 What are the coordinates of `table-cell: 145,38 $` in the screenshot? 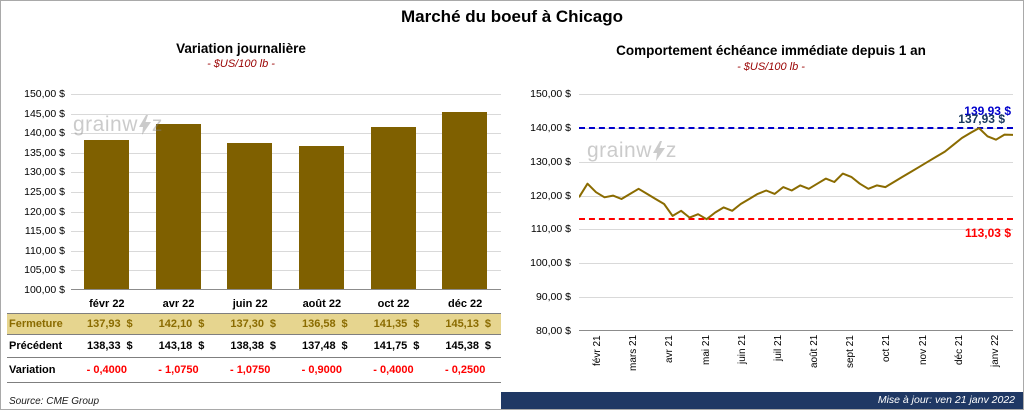 It's located at (465, 346).